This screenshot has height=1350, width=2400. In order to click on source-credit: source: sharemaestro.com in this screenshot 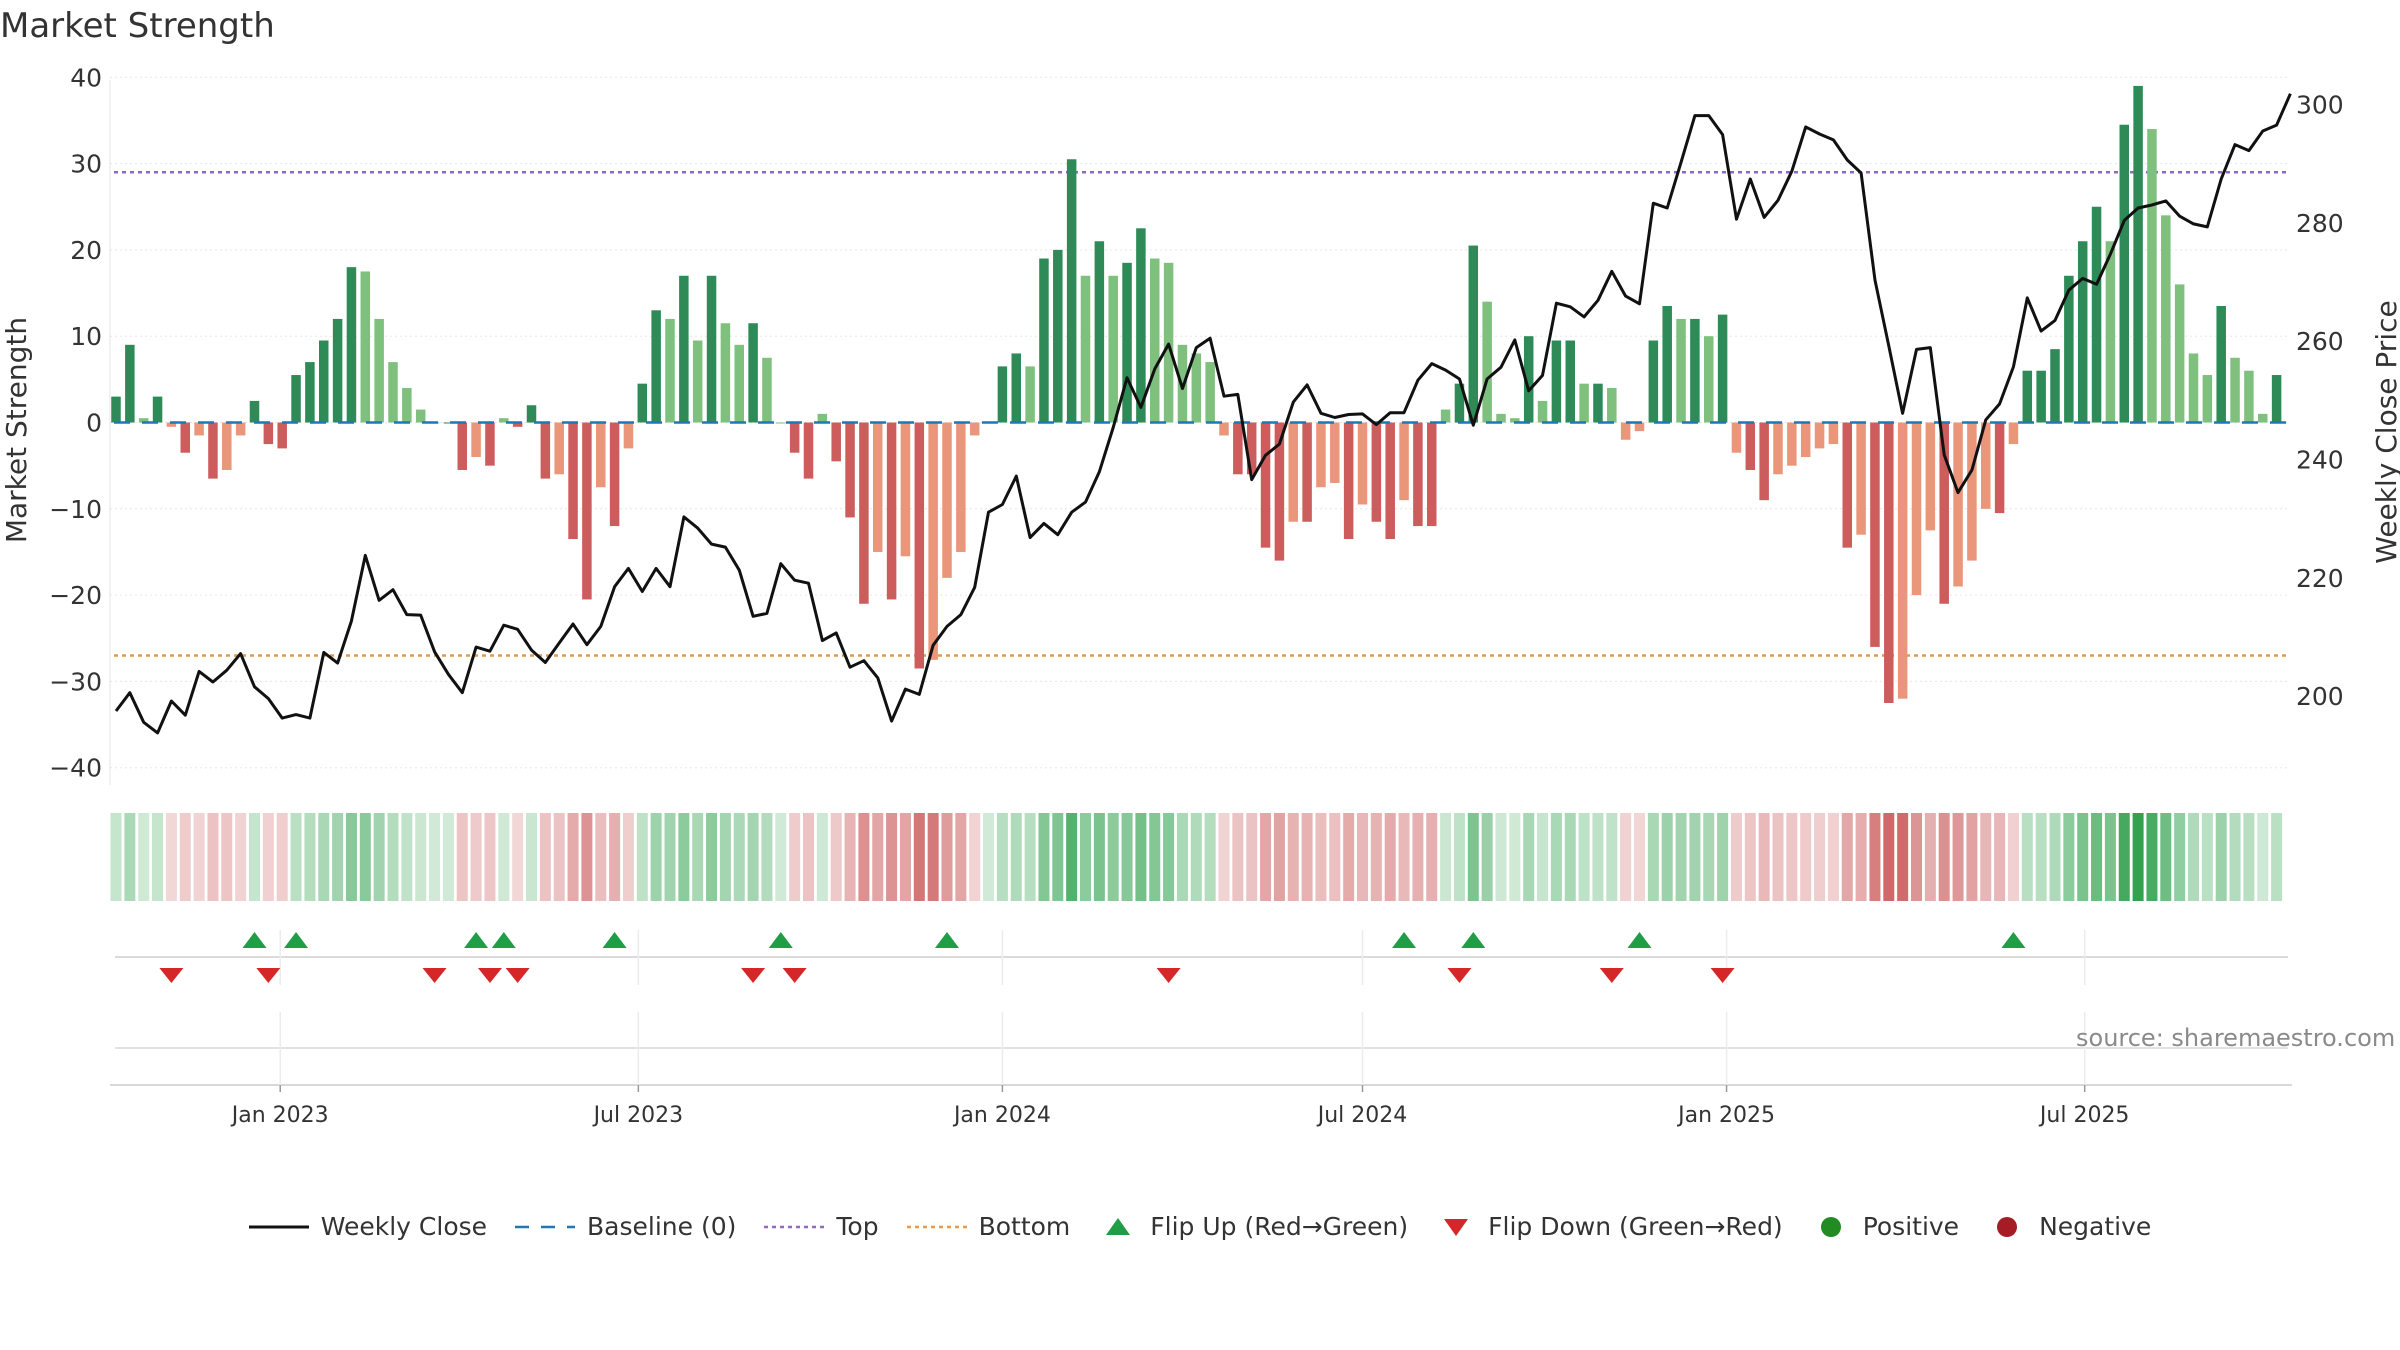, I will do `click(2236, 1038)`.